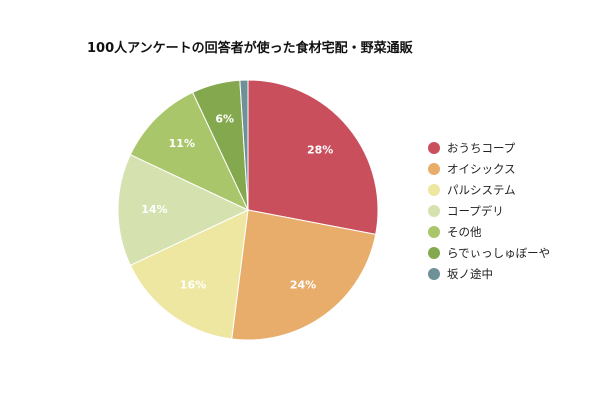  I want to click on slice-label-5: 6%, so click(224, 118).